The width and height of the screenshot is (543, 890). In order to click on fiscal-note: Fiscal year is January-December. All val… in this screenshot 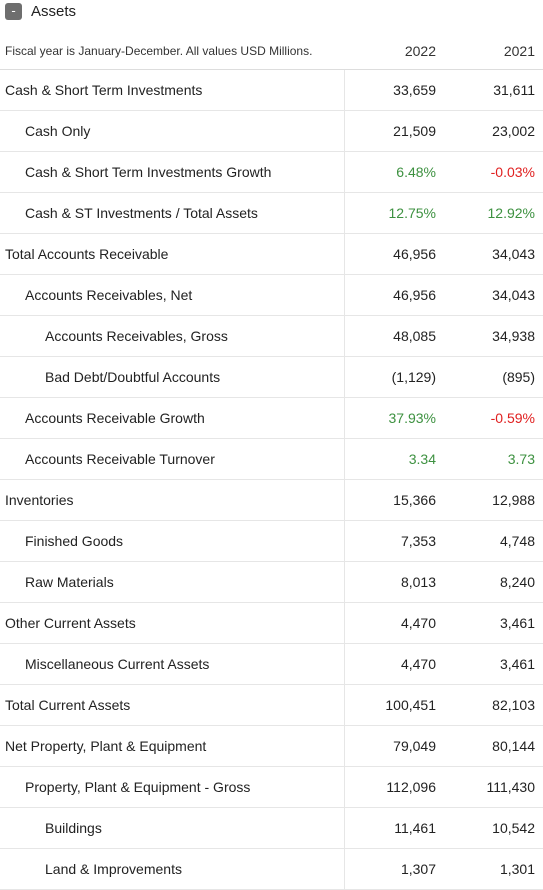, I will do `click(172, 51)`.